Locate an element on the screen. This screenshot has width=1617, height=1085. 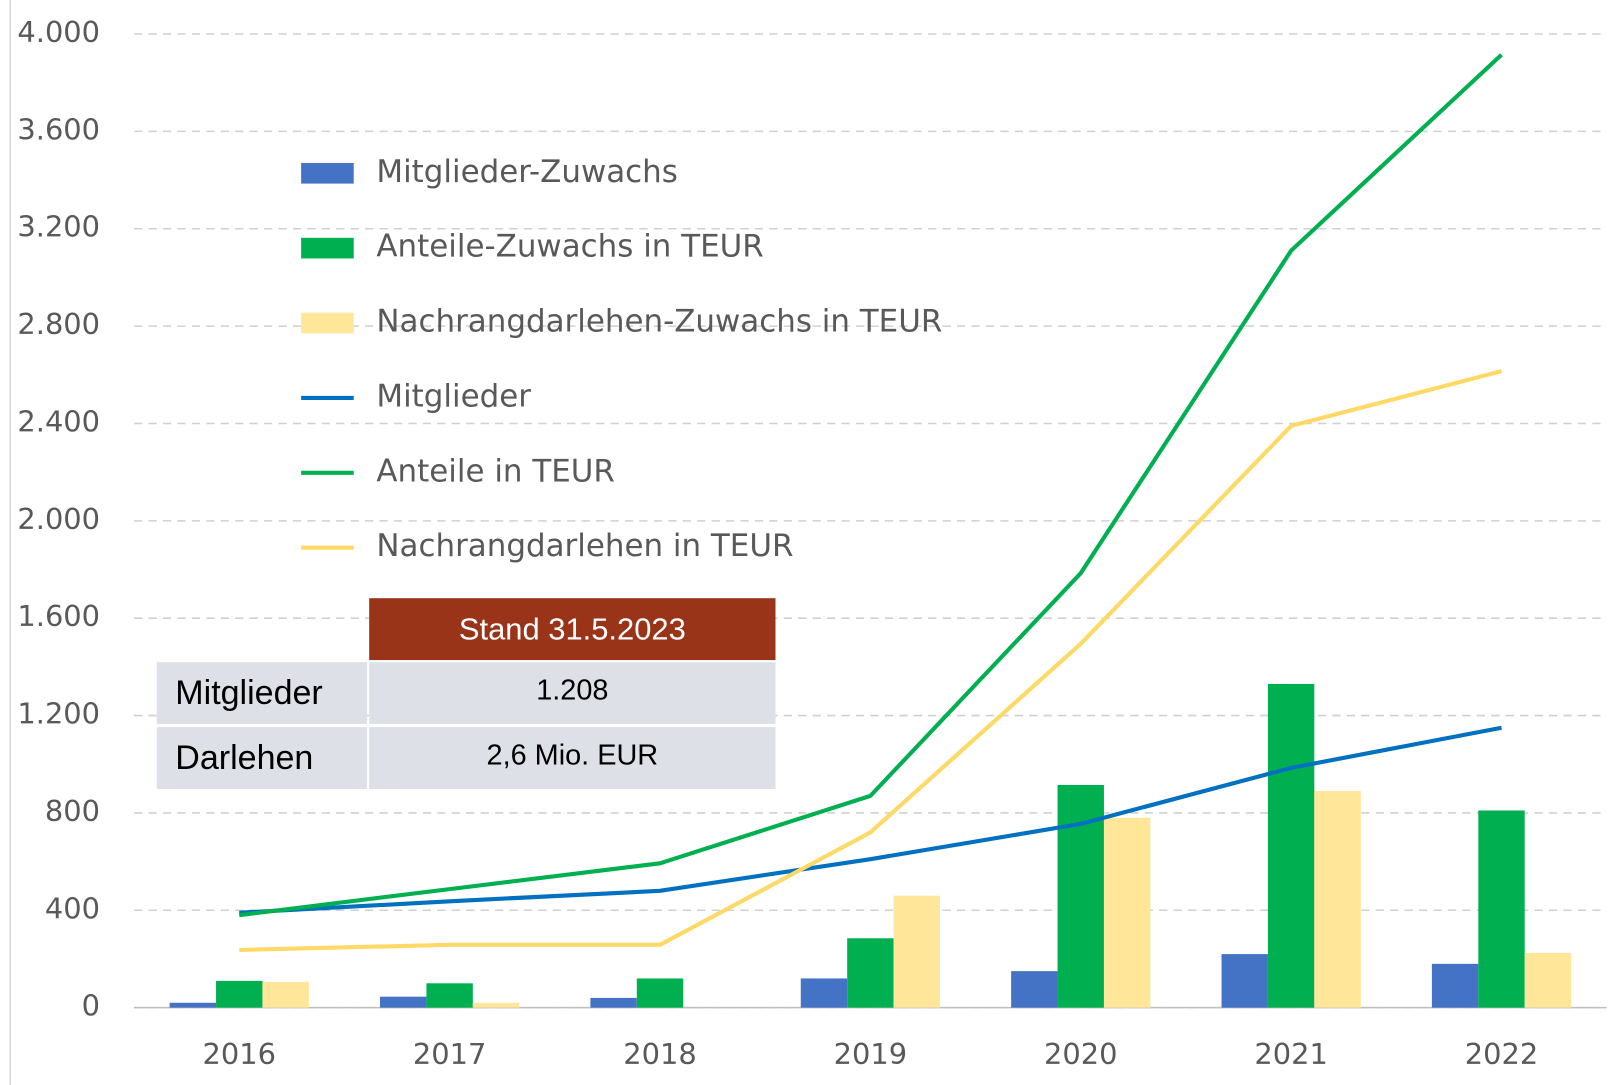
x-tick-label: 2018 is located at coordinates (659, 1054).